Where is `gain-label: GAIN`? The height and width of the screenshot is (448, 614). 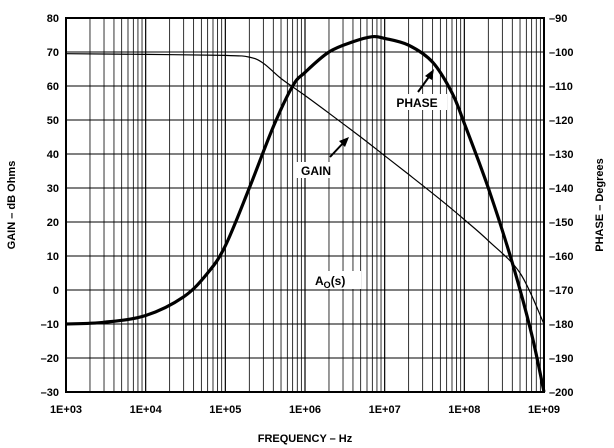
gain-label: GAIN is located at coordinates (316, 171).